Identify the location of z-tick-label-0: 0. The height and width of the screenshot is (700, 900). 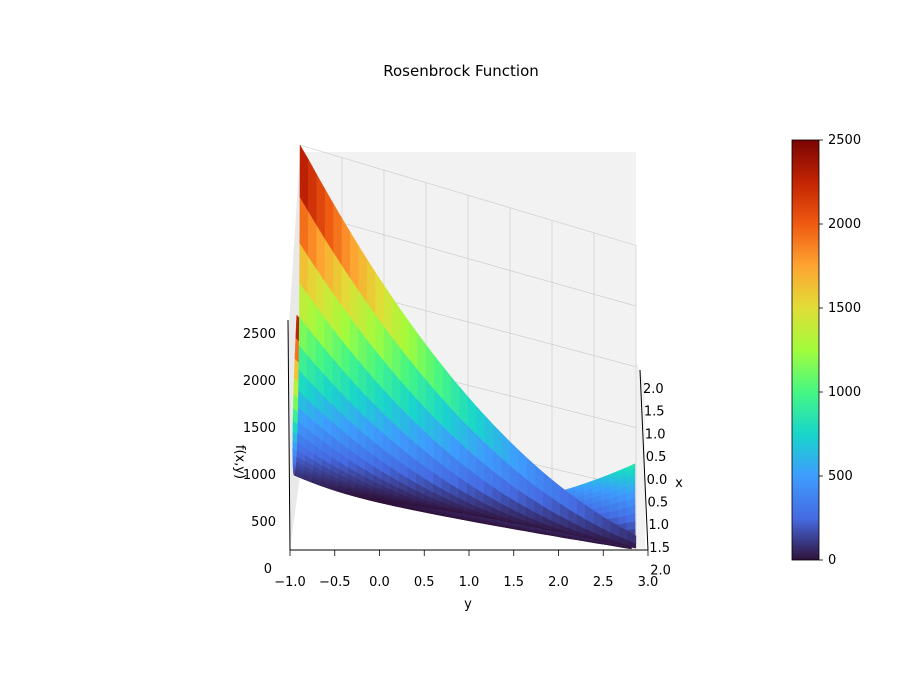
(268, 569).